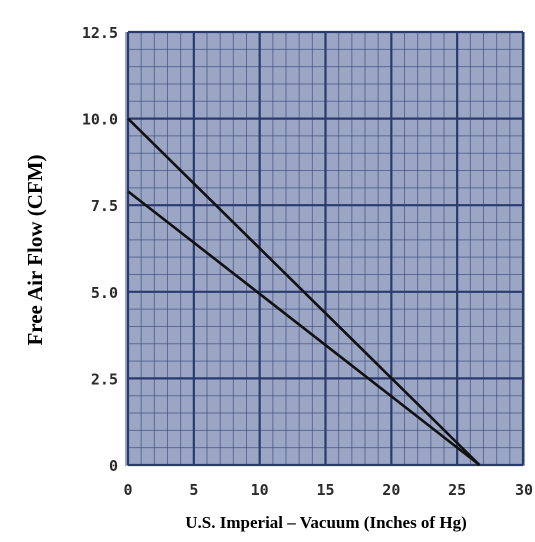  I want to click on x-tick-label: 30, so click(524, 490).